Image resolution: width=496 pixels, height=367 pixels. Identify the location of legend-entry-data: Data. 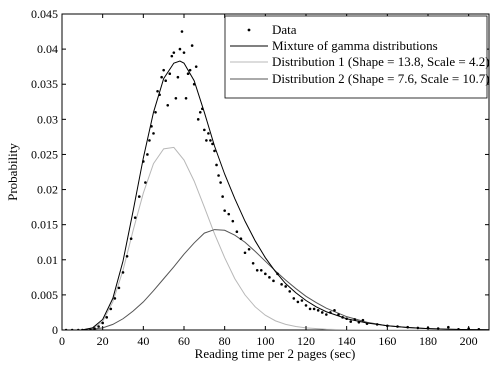
(272, 29).